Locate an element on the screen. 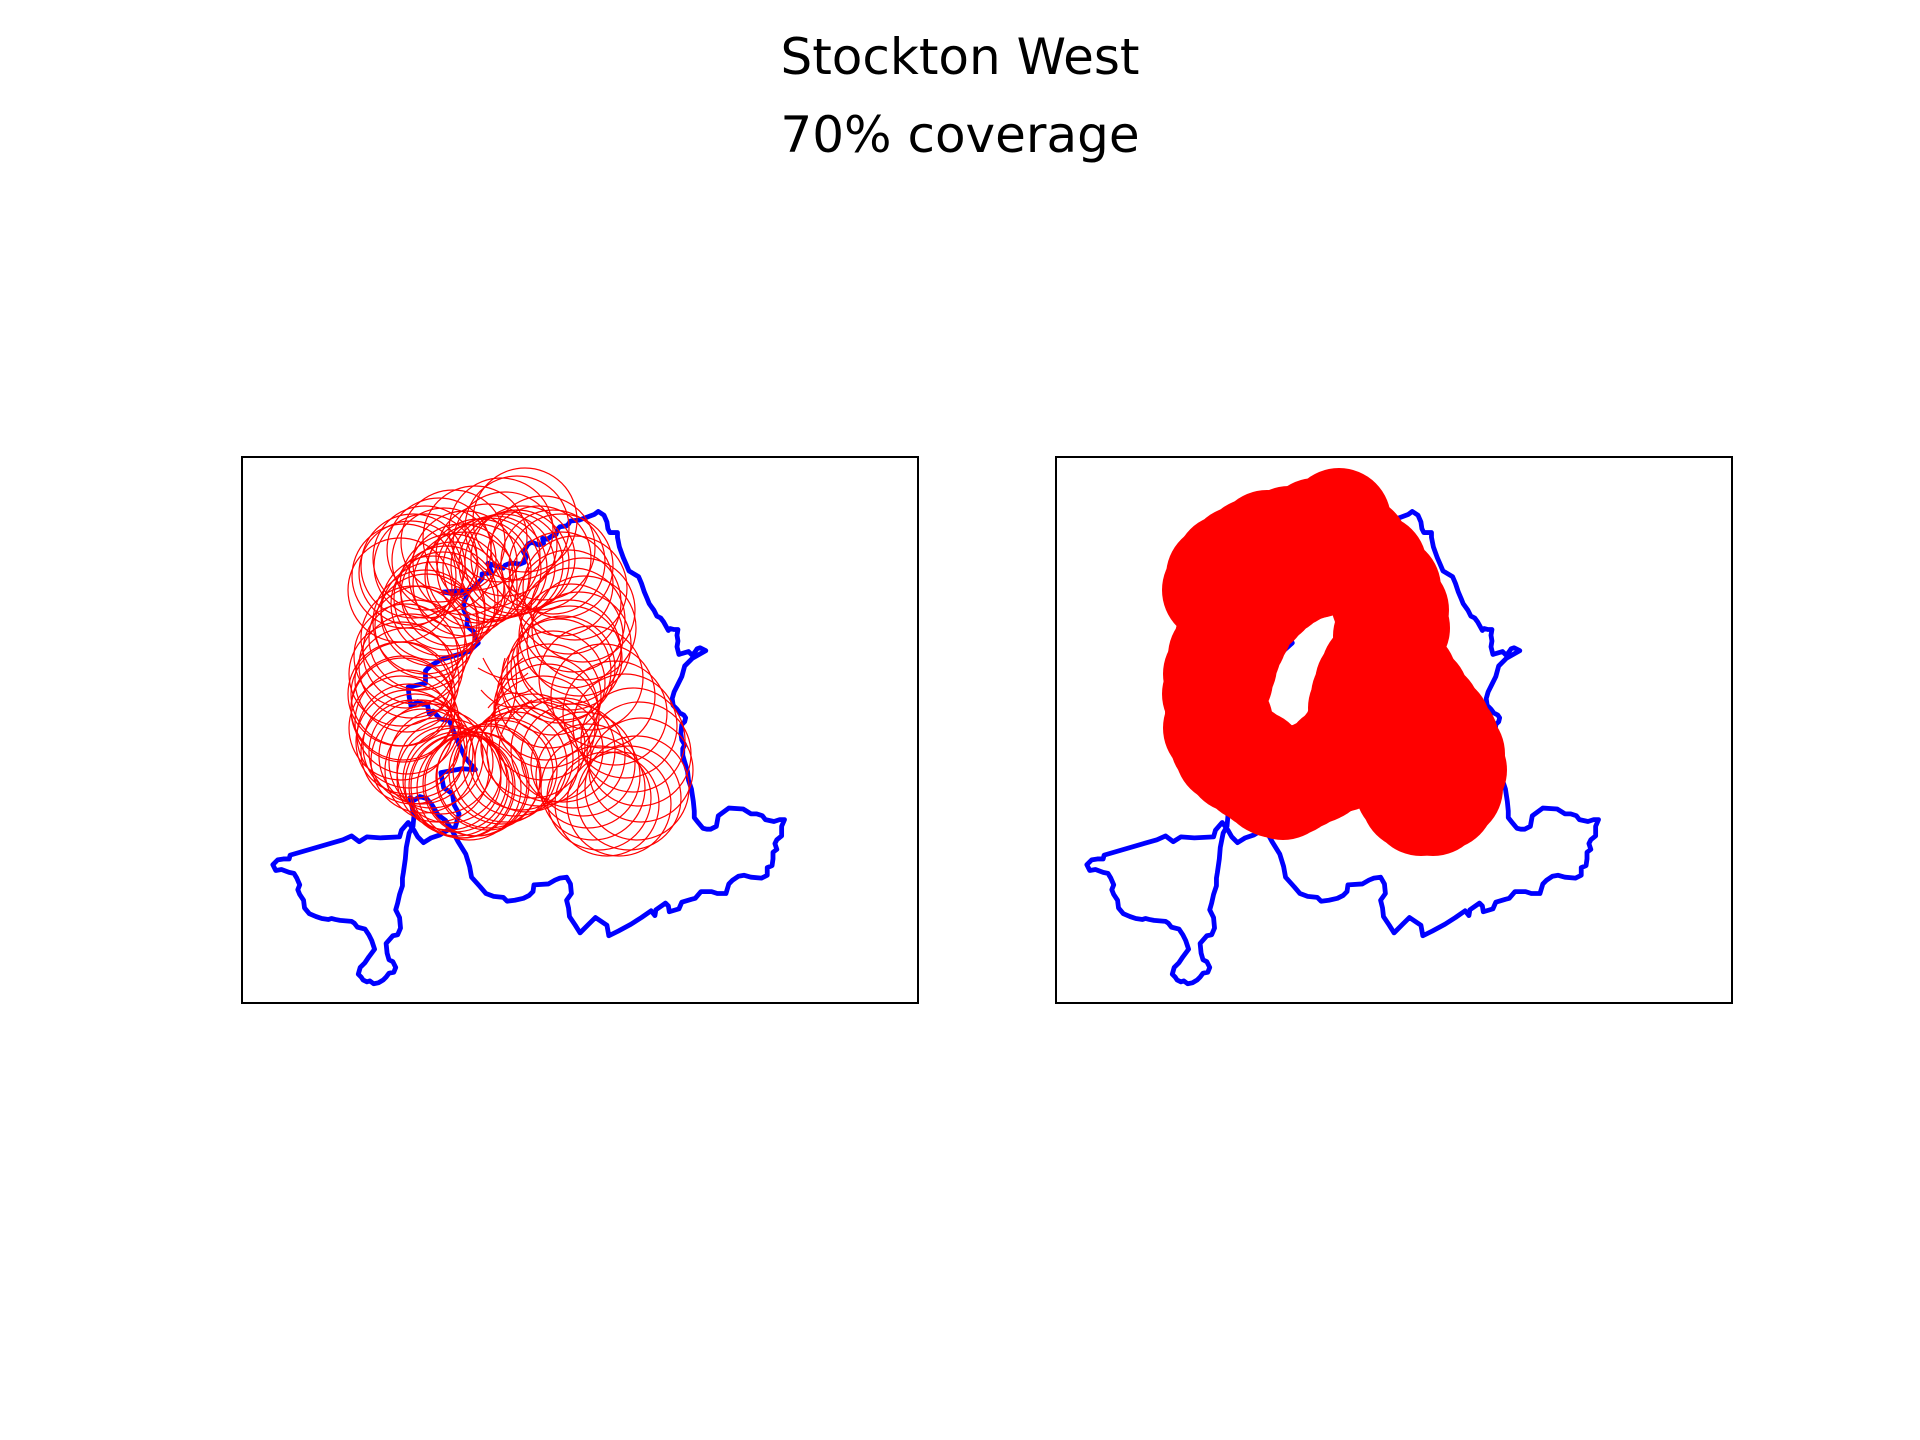 This screenshot has height=1440, width=1920. coverage-outline-group is located at coordinates (520, 662).